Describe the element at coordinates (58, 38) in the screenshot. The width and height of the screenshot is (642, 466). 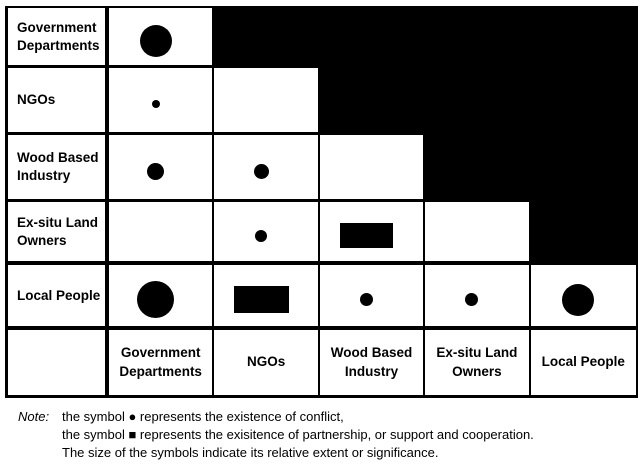
I see `row-label-government-departments: Government Departments` at that location.